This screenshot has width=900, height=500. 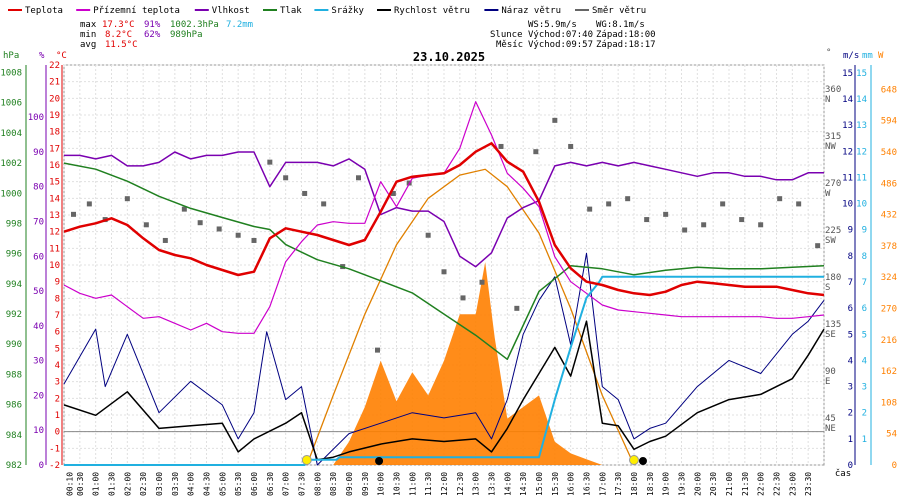 What do you see at coordinates (38, 257) in the screenshot?
I see `tick-pct-6: 60` at bounding box center [38, 257].